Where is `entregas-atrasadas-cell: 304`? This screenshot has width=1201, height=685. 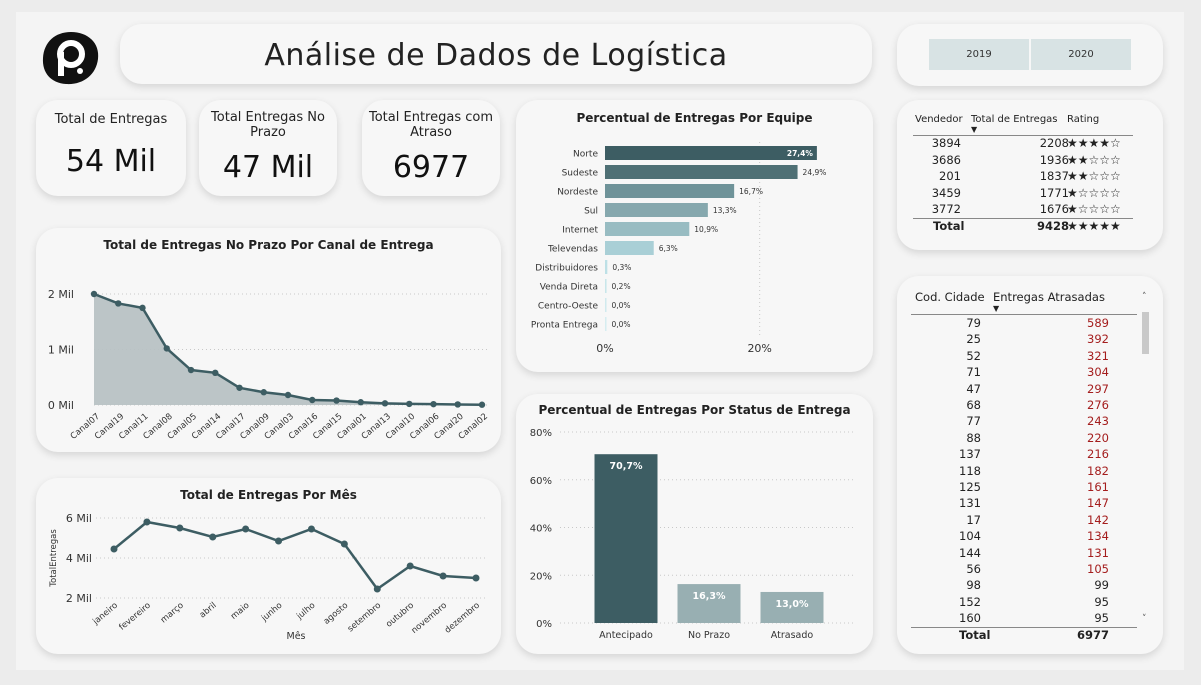
entregas-atrasadas-cell: 304 is located at coordinates (1098, 372).